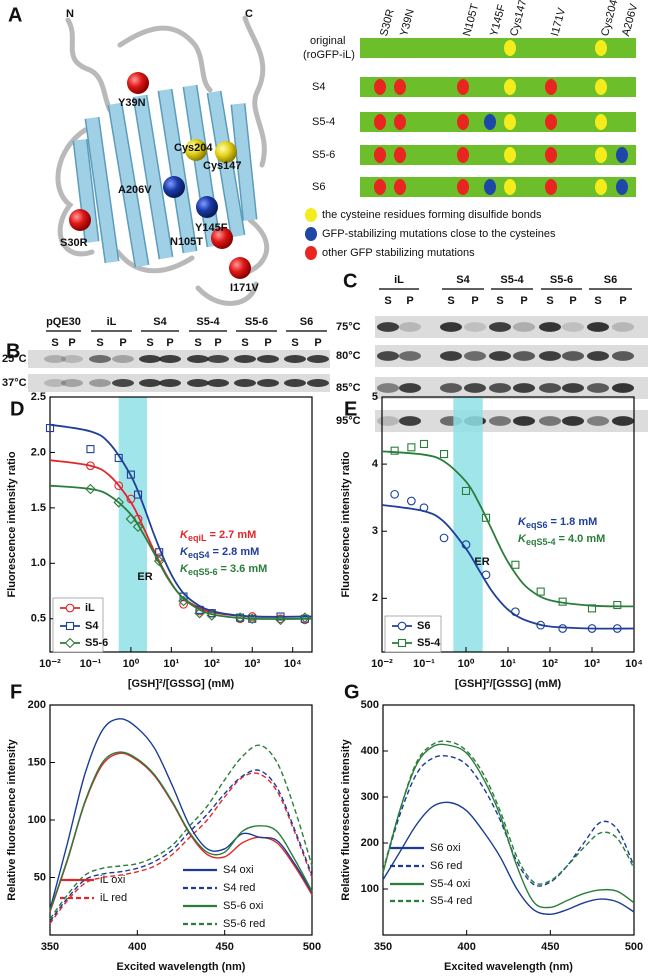 The image size is (650, 978). What do you see at coordinates (306, 322) in the screenshot?
I see `lane-label: S6` at bounding box center [306, 322].